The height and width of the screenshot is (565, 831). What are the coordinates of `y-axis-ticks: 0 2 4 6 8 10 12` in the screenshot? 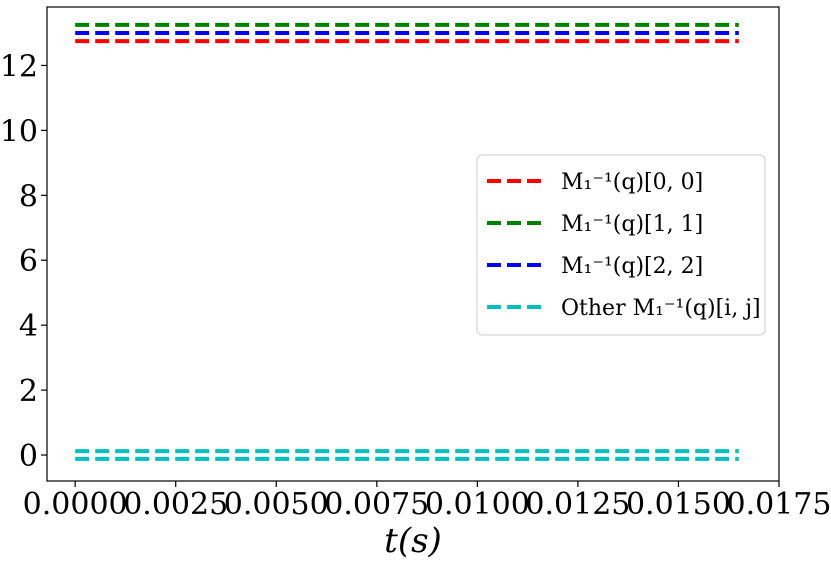 It's located at (23, 261).